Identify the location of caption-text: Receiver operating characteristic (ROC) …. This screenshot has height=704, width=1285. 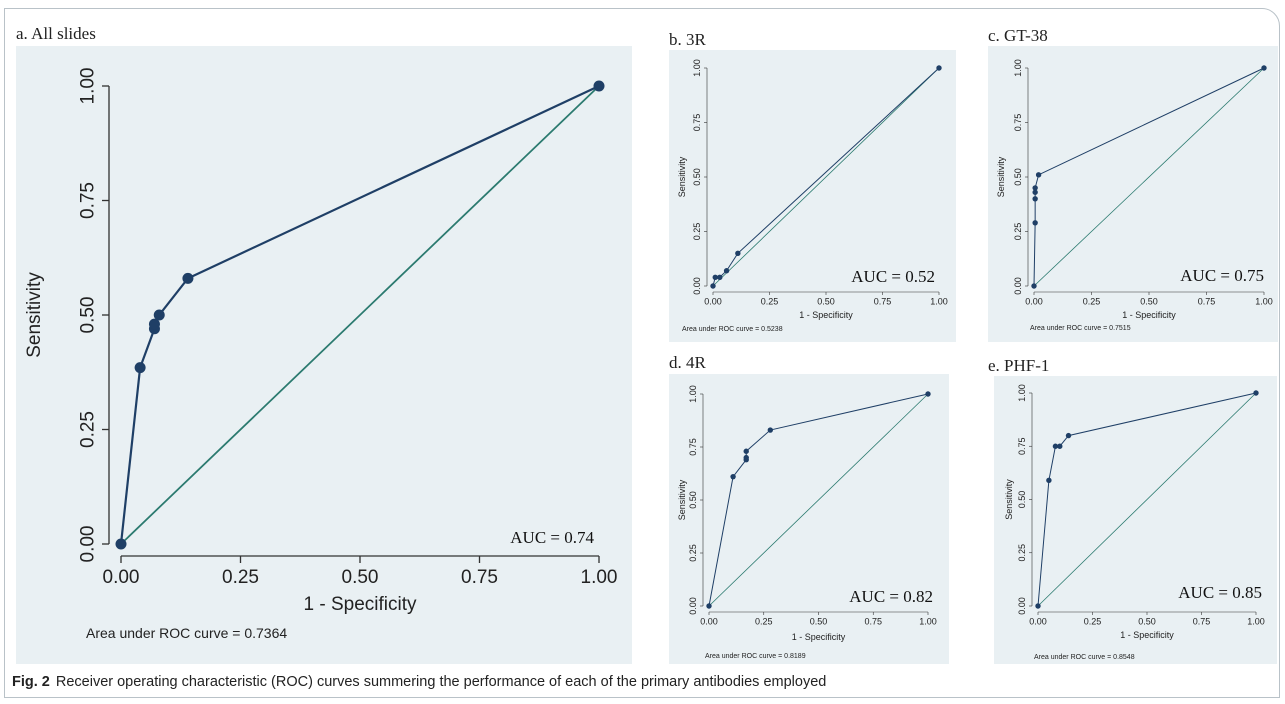
(441, 682).